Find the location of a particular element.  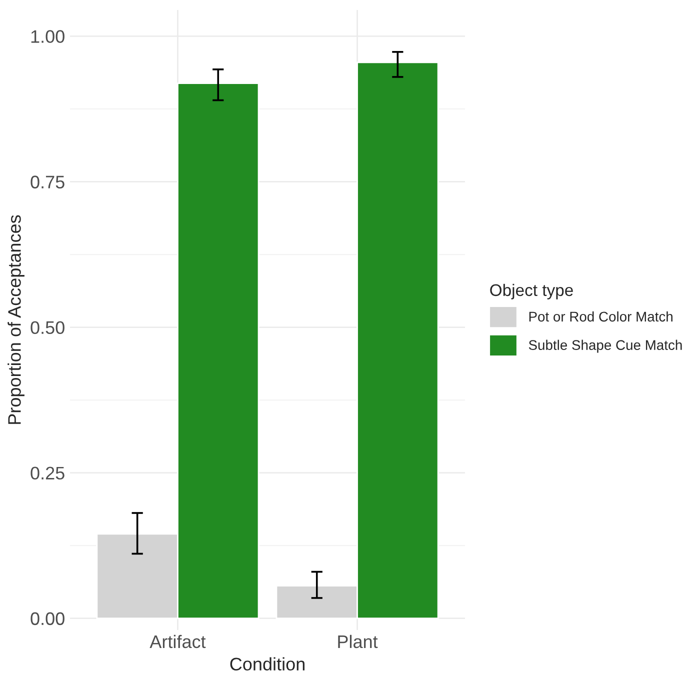

y-tick-label: 0.25 is located at coordinates (47, 473).